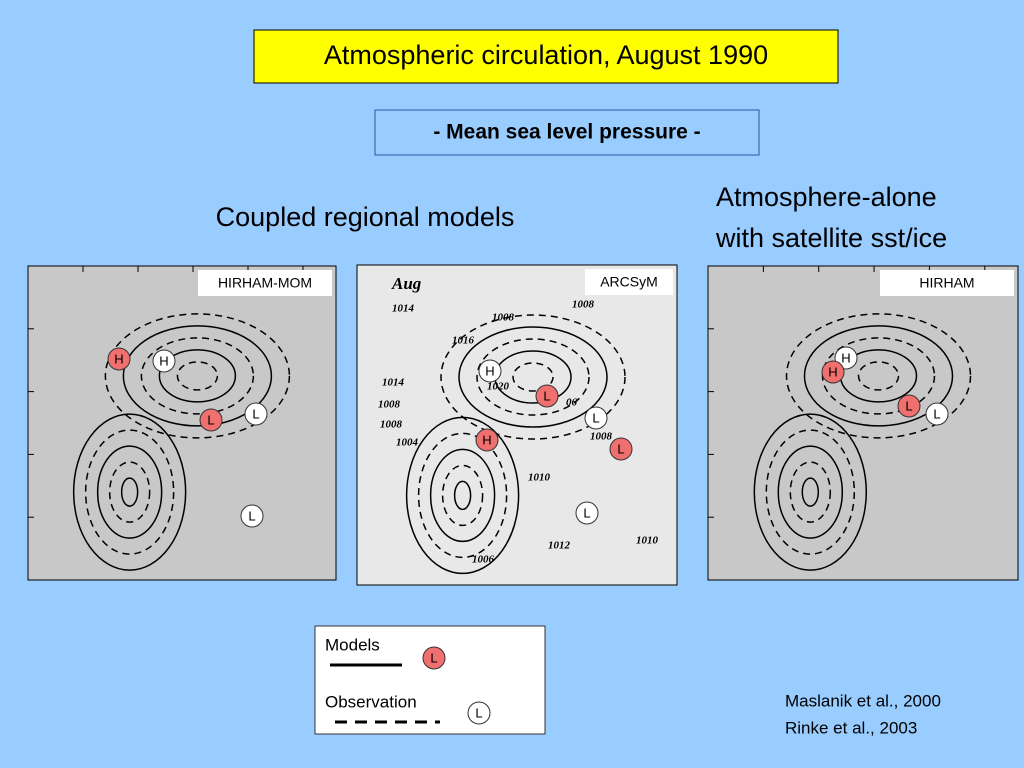 This screenshot has width=1024, height=768. I want to click on reference: Maslanik et al., 2000, so click(863, 700).